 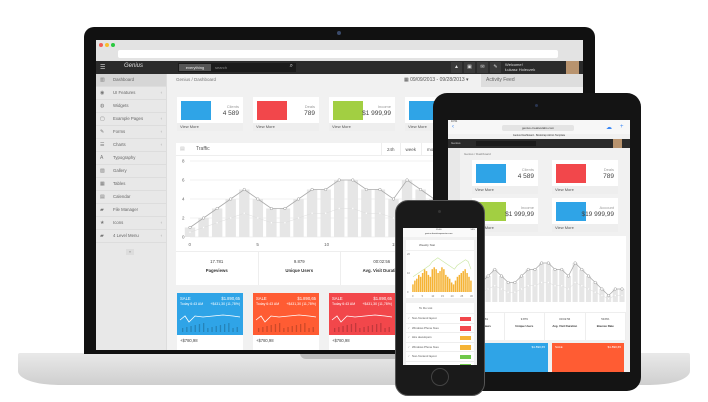 I want to click on menu-toggle-icon: ☰, so click(x=103, y=68).